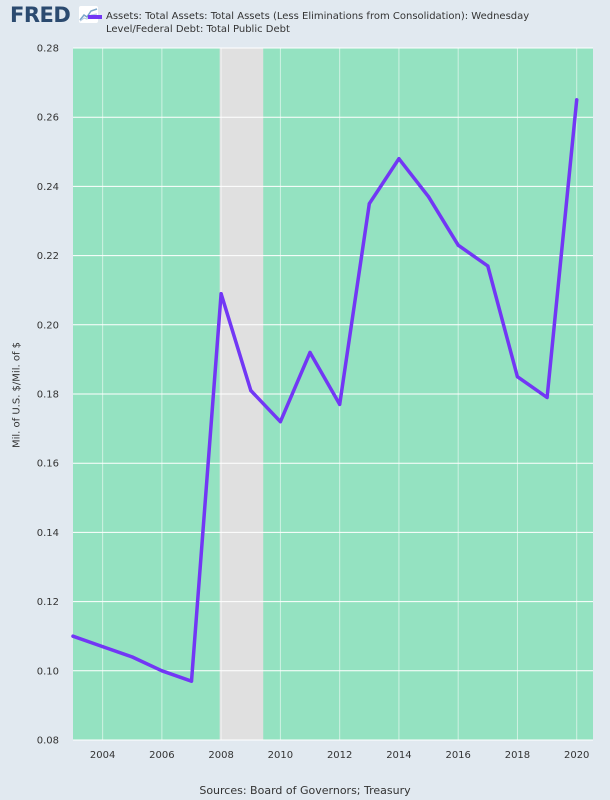  I want to click on x-tick-label: 2020, so click(576, 755).